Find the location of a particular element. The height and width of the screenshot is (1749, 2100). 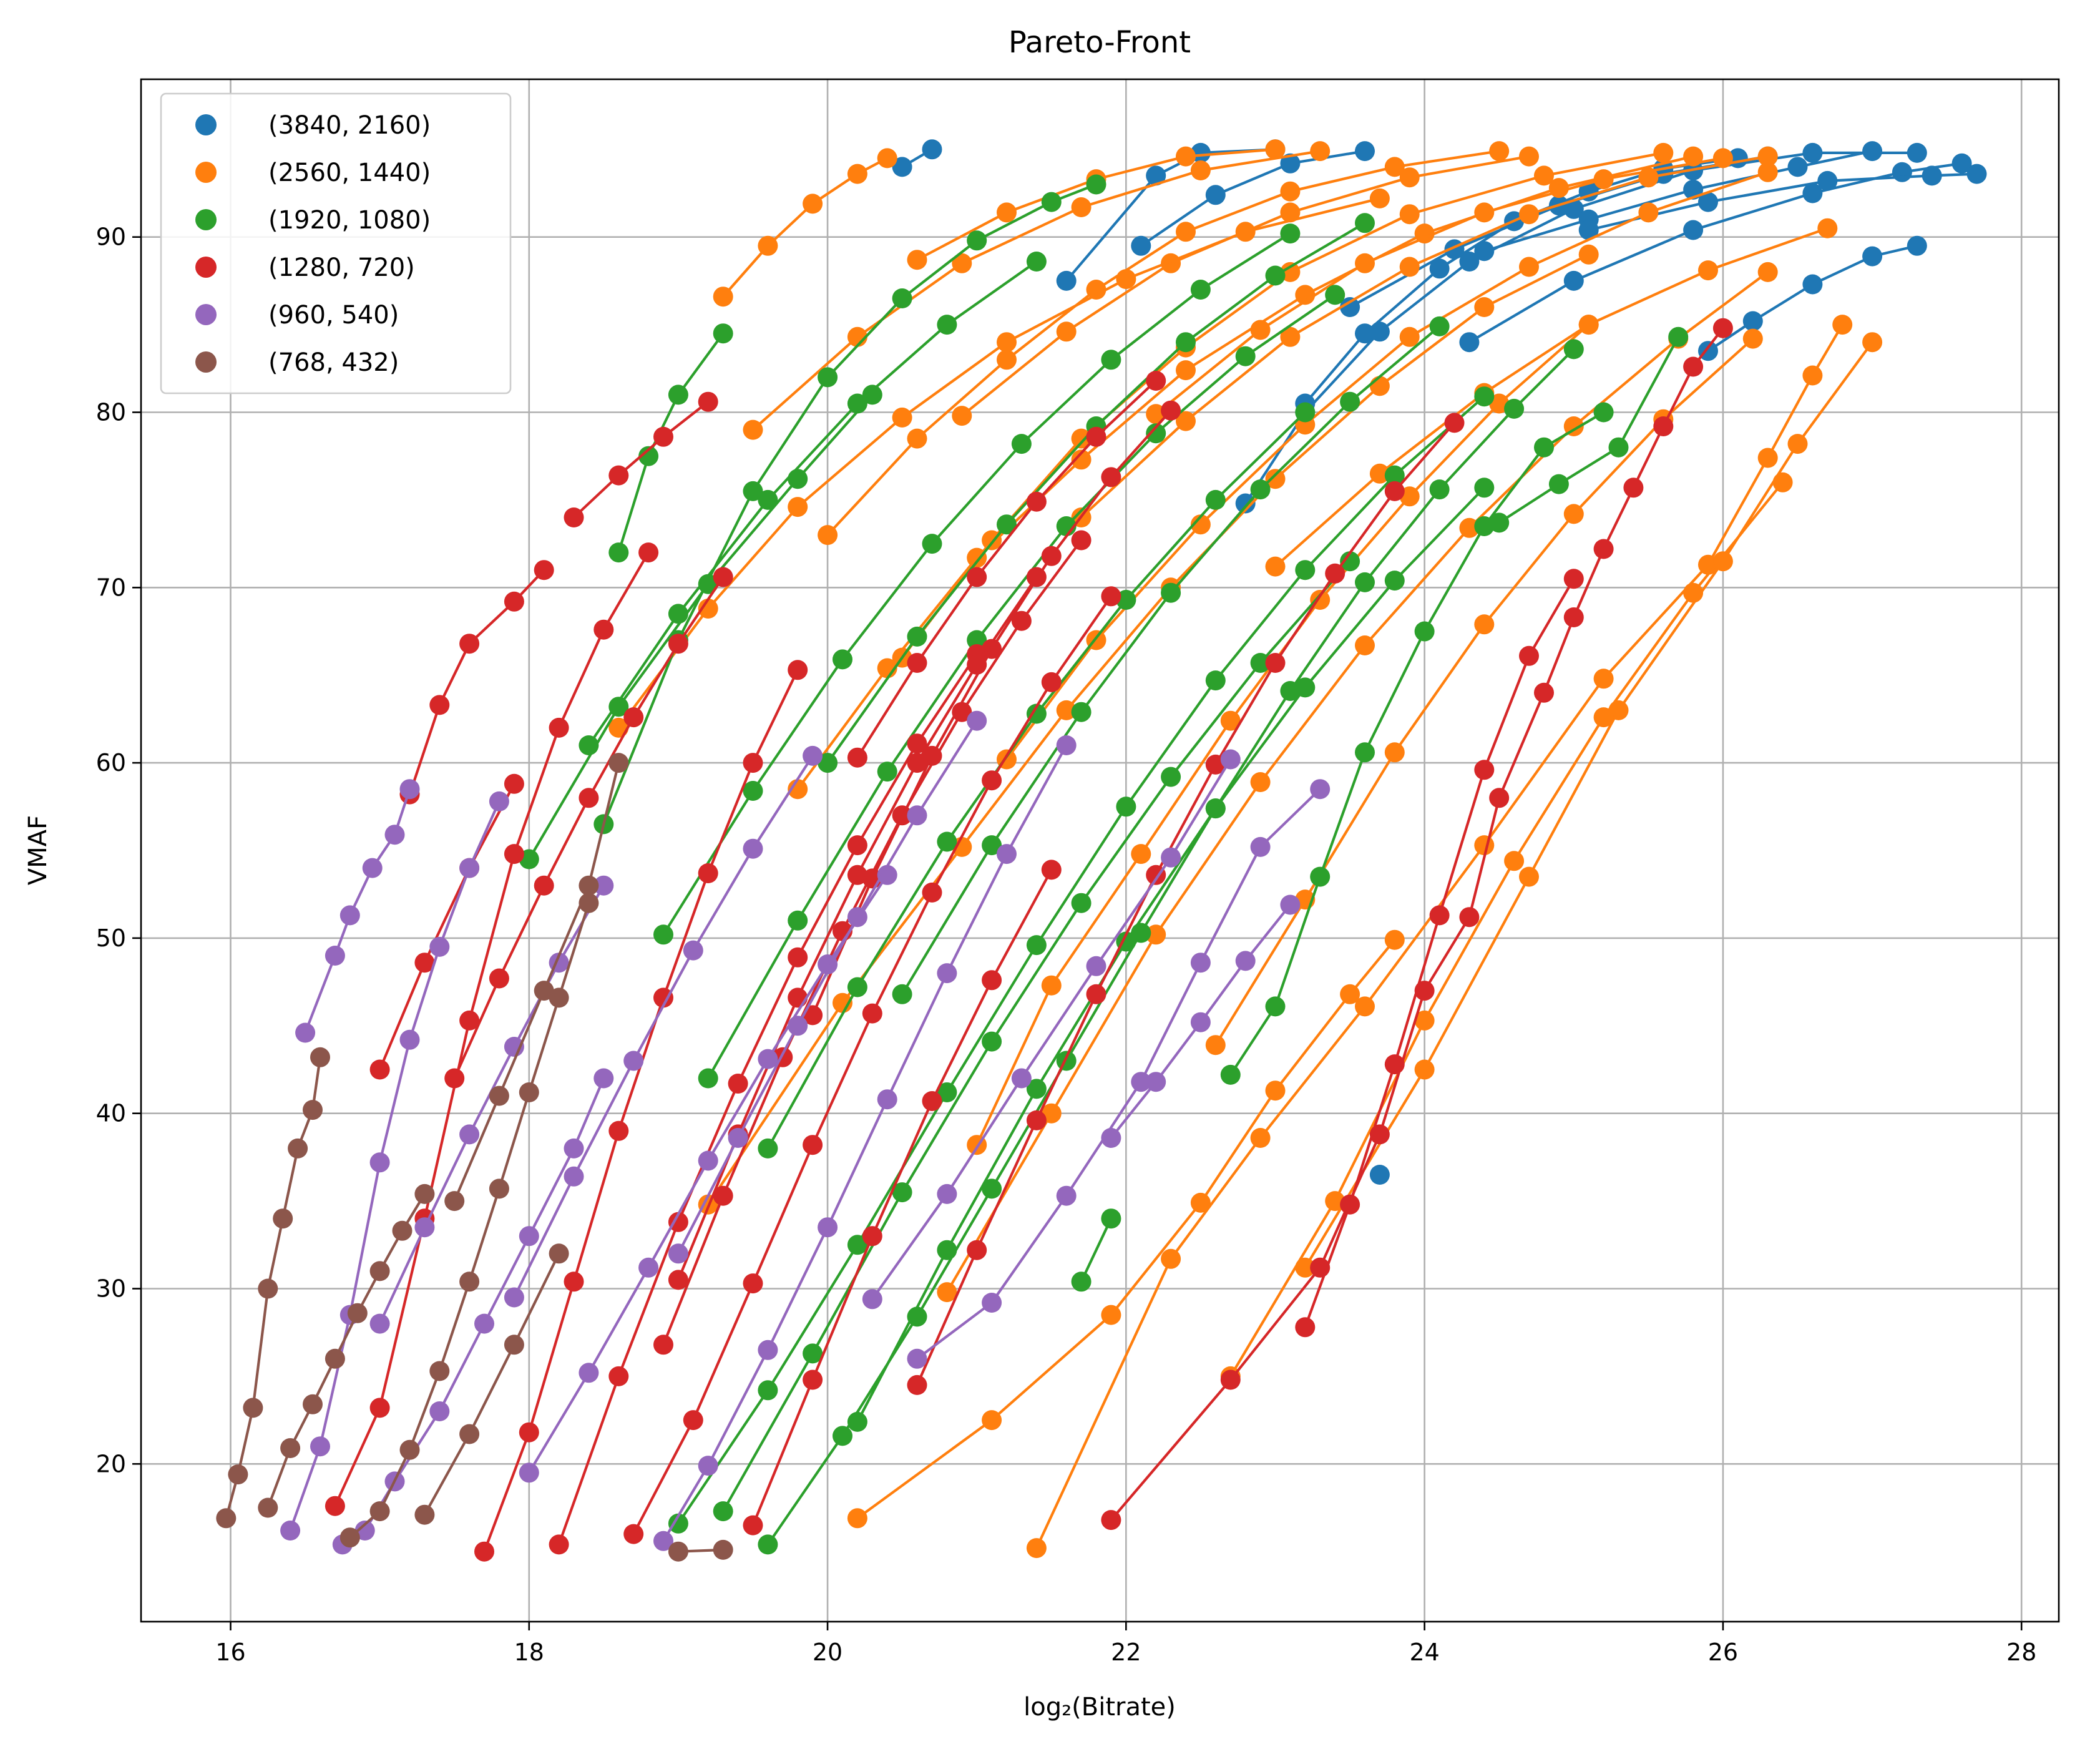

x-tick-label: 18 is located at coordinates (529, 1652).